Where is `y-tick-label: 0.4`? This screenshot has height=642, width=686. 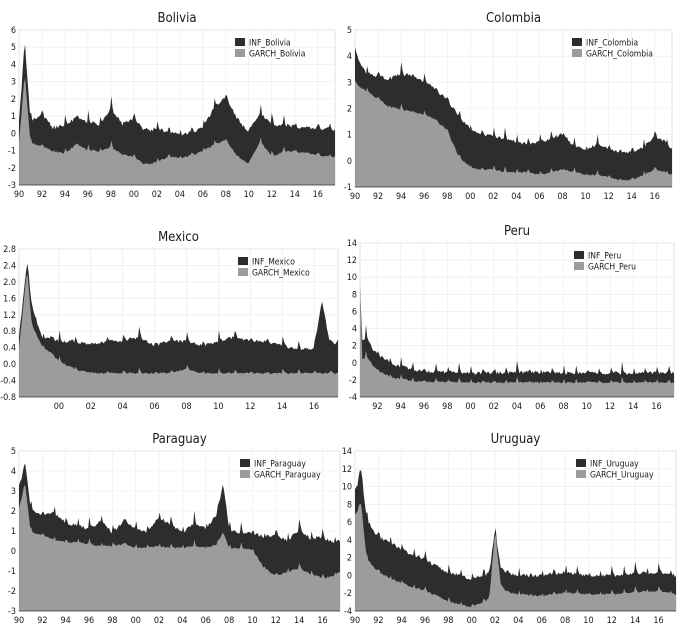
y-tick-label: 0.4 is located at coordinates (9, 349).